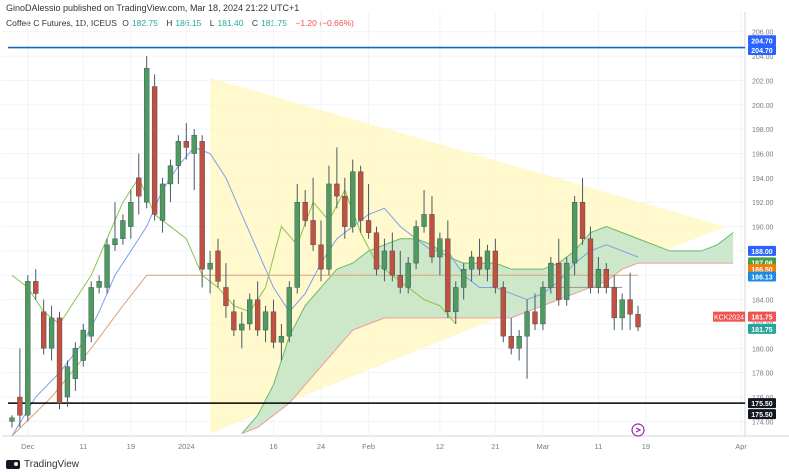  I want to click on time-tick-label: Mar, so click(542, 446).